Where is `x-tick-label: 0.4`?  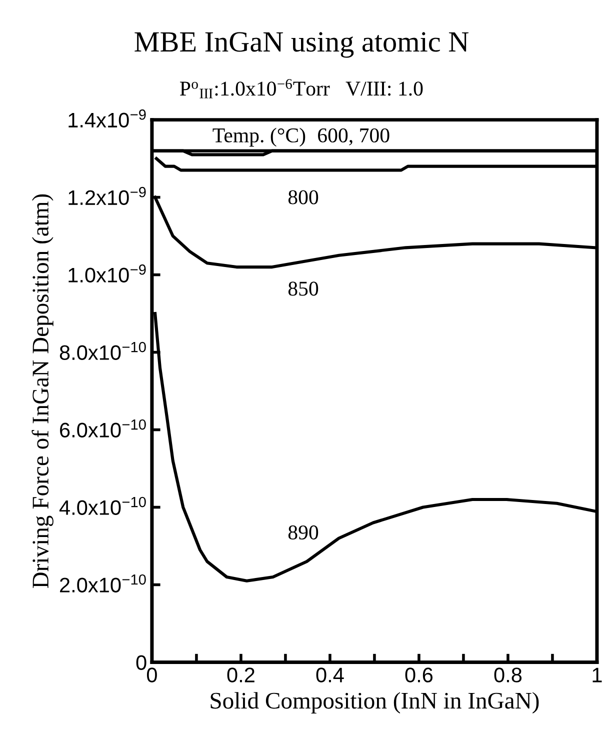
x-tick-label: 0.4 is located at coordinates (330, 675).